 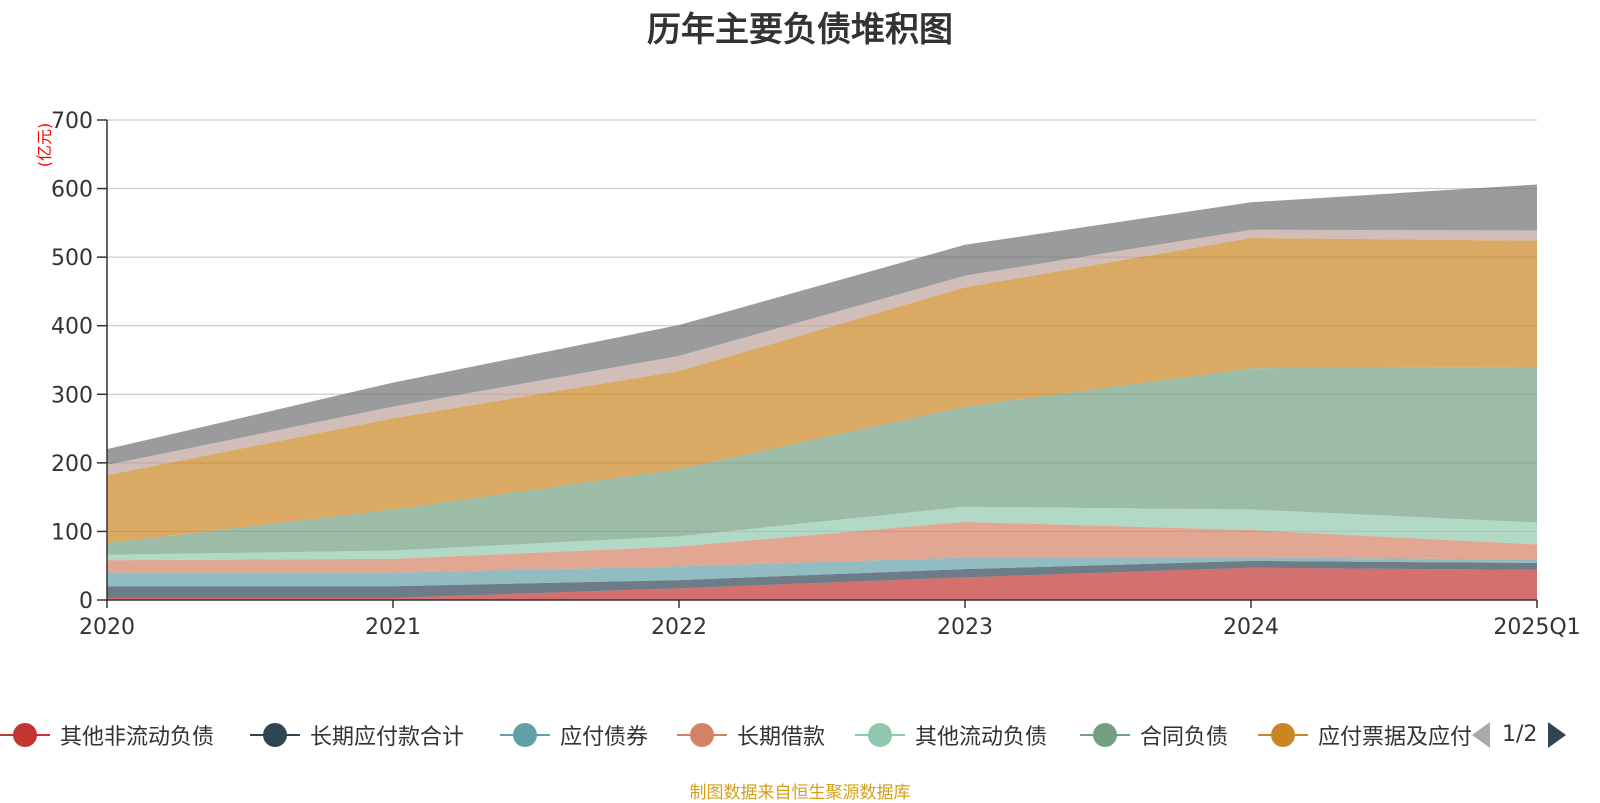 I want to click on legend-item-0: 其他非流动负债, so click(x=107, y=735).